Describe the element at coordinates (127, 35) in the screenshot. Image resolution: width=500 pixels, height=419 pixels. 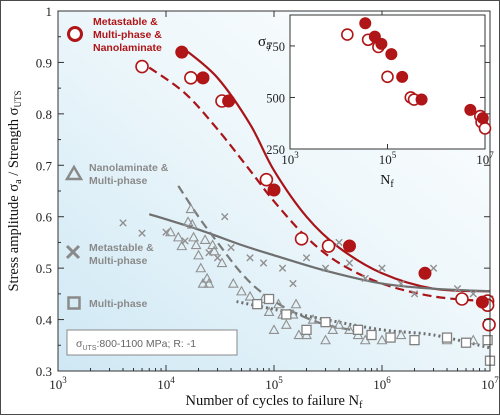
I see `legend-label: Metastable & Multi-phase & Nanolaminate` at that location.